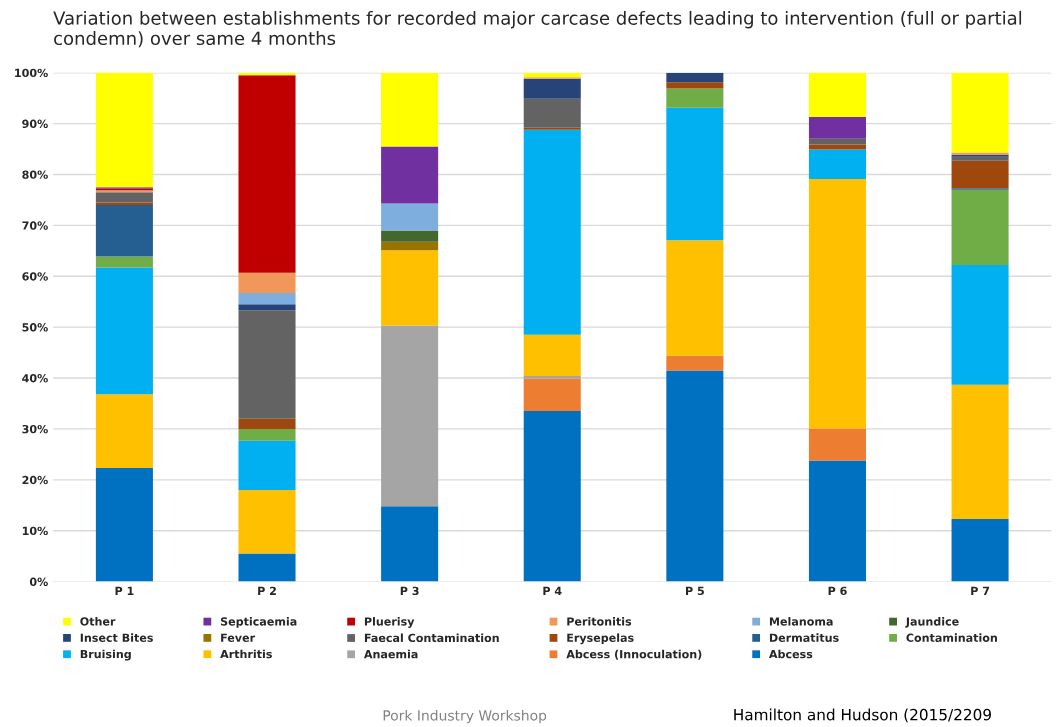  What do you see at coordinates (790, 654) in the screenshot?
I see `legend-label: Abcess` at bounding box center [790, 654].